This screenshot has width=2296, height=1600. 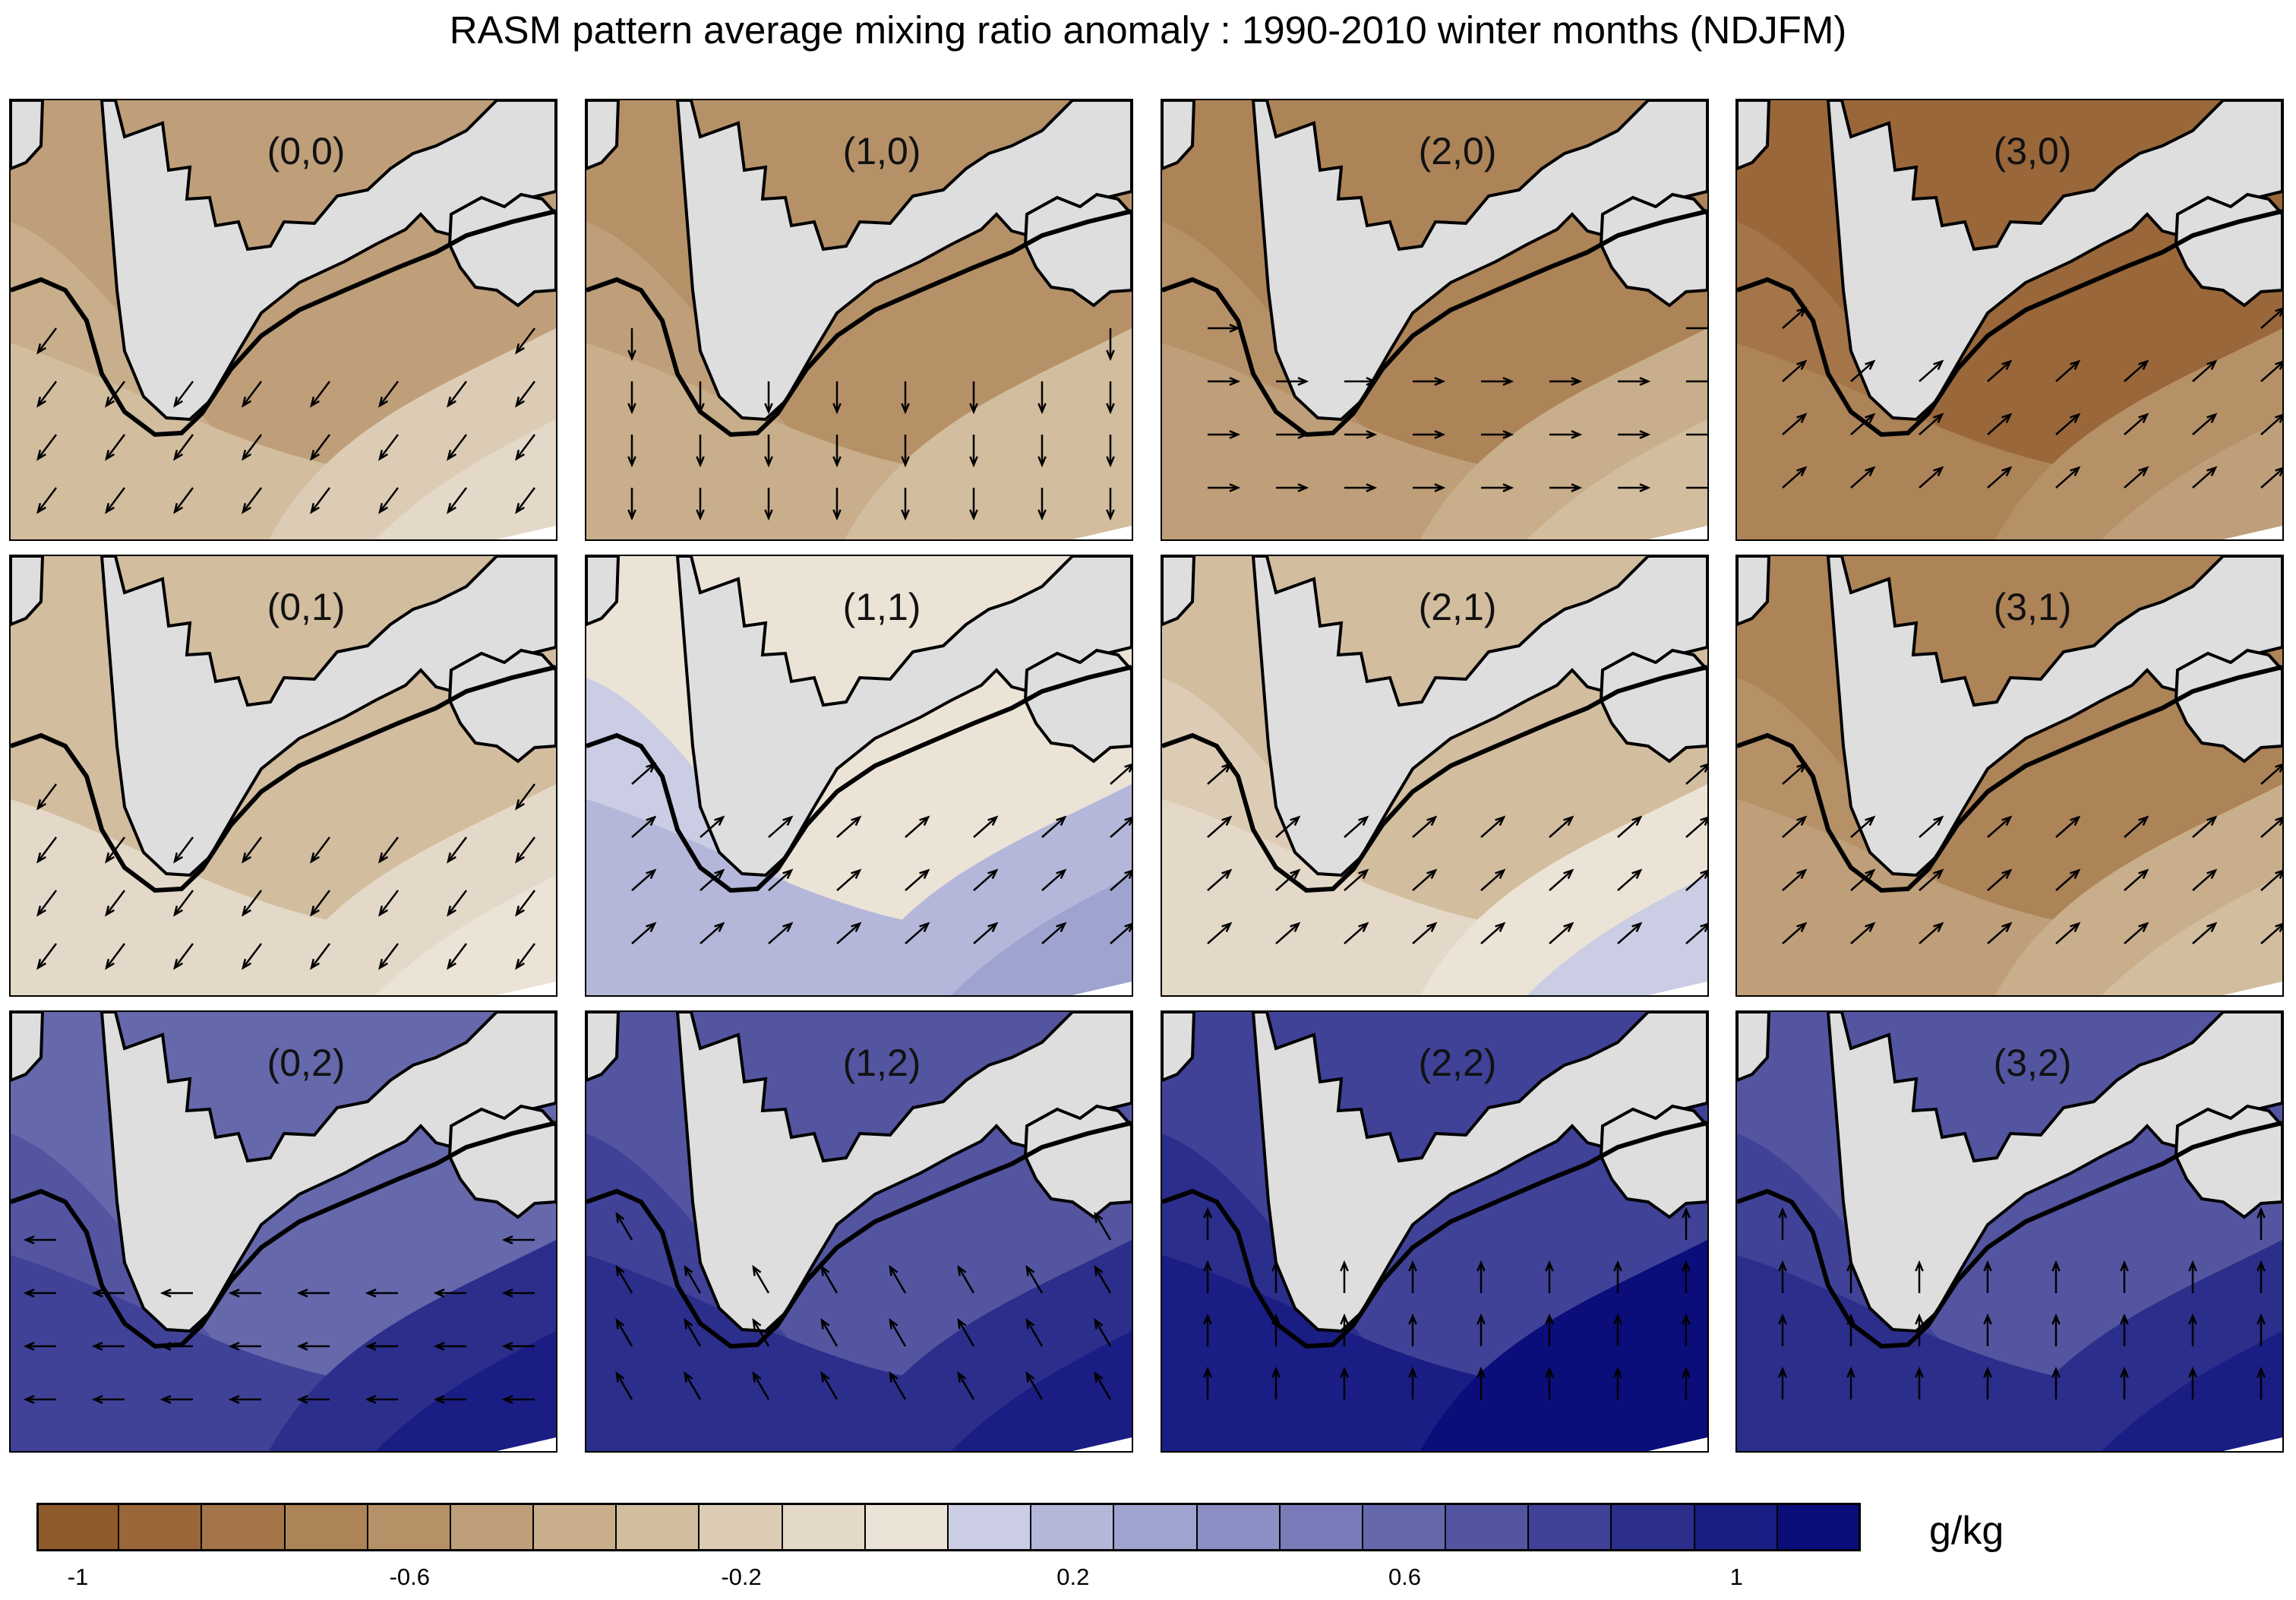 I want to click on panel-label: (3,2), so click(x=2032, y=1063).